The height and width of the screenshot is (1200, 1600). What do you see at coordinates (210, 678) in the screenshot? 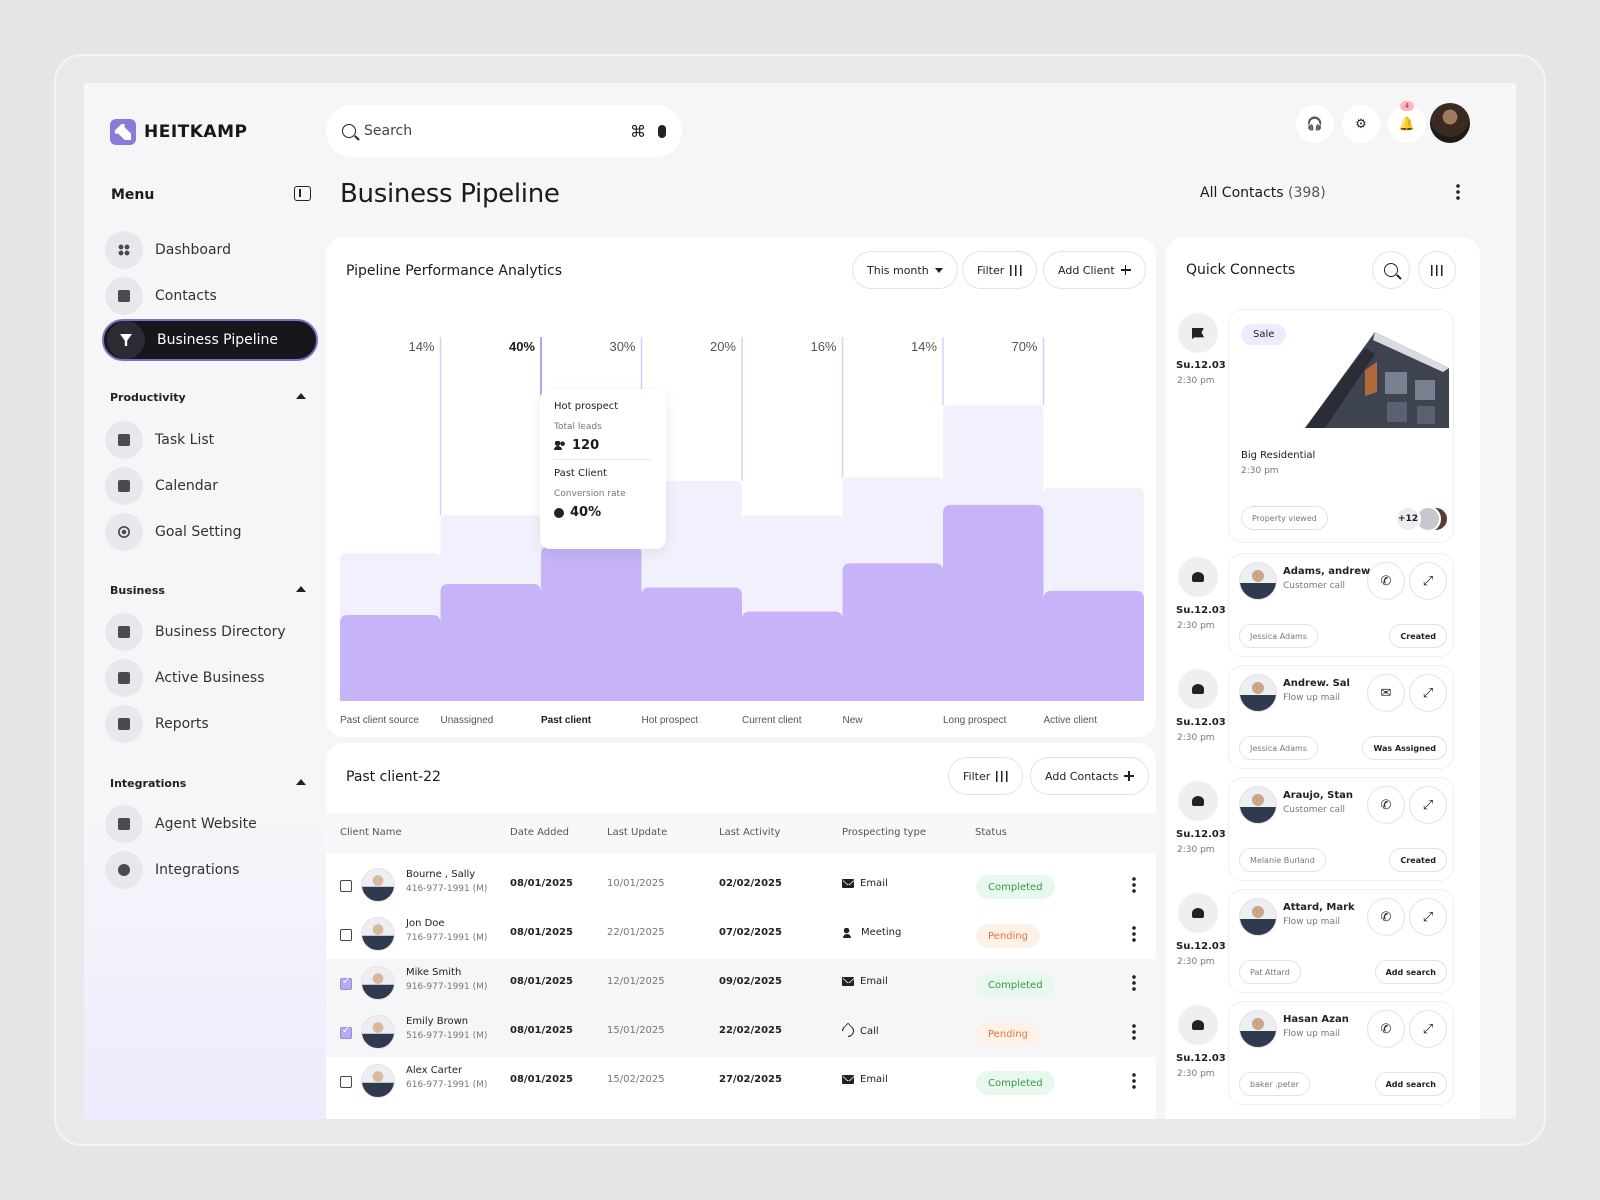
I see `sidebar-item-active-business: Active Business` at bounding box center [210, 678].